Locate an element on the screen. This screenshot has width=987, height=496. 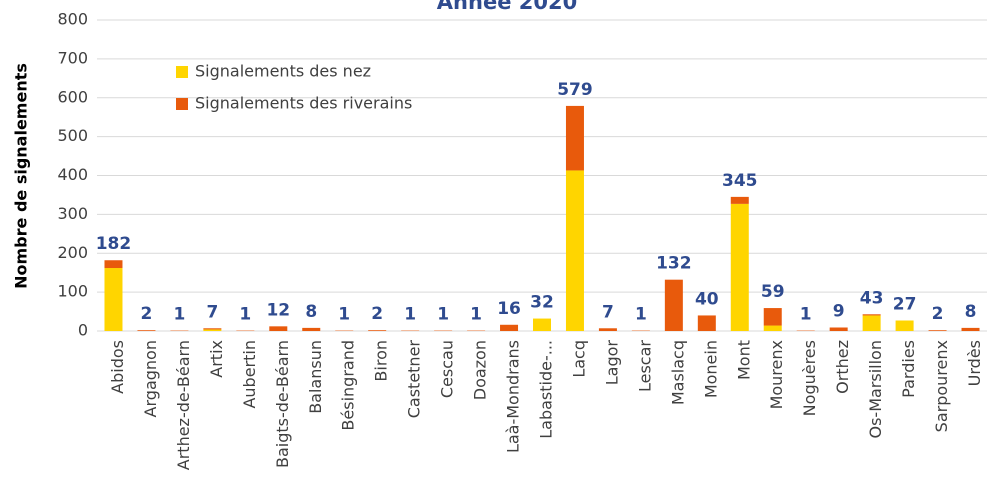
y-tick-label: 300 is located at coordinates (72, 213).